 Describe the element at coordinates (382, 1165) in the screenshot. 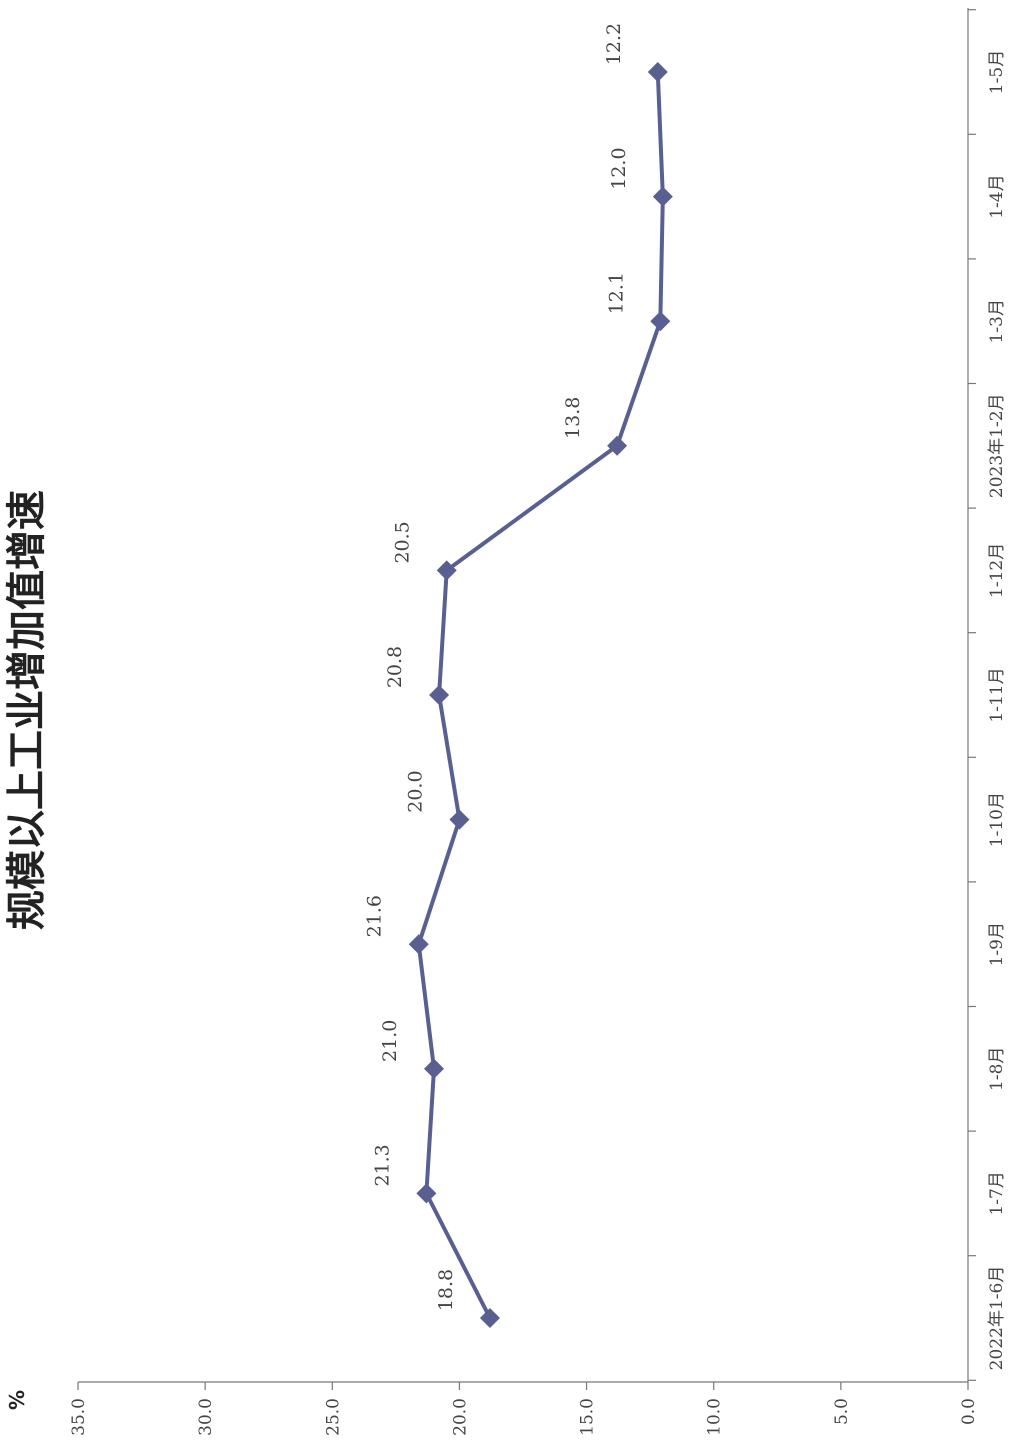

I see `data-label: 21.3` at that location.